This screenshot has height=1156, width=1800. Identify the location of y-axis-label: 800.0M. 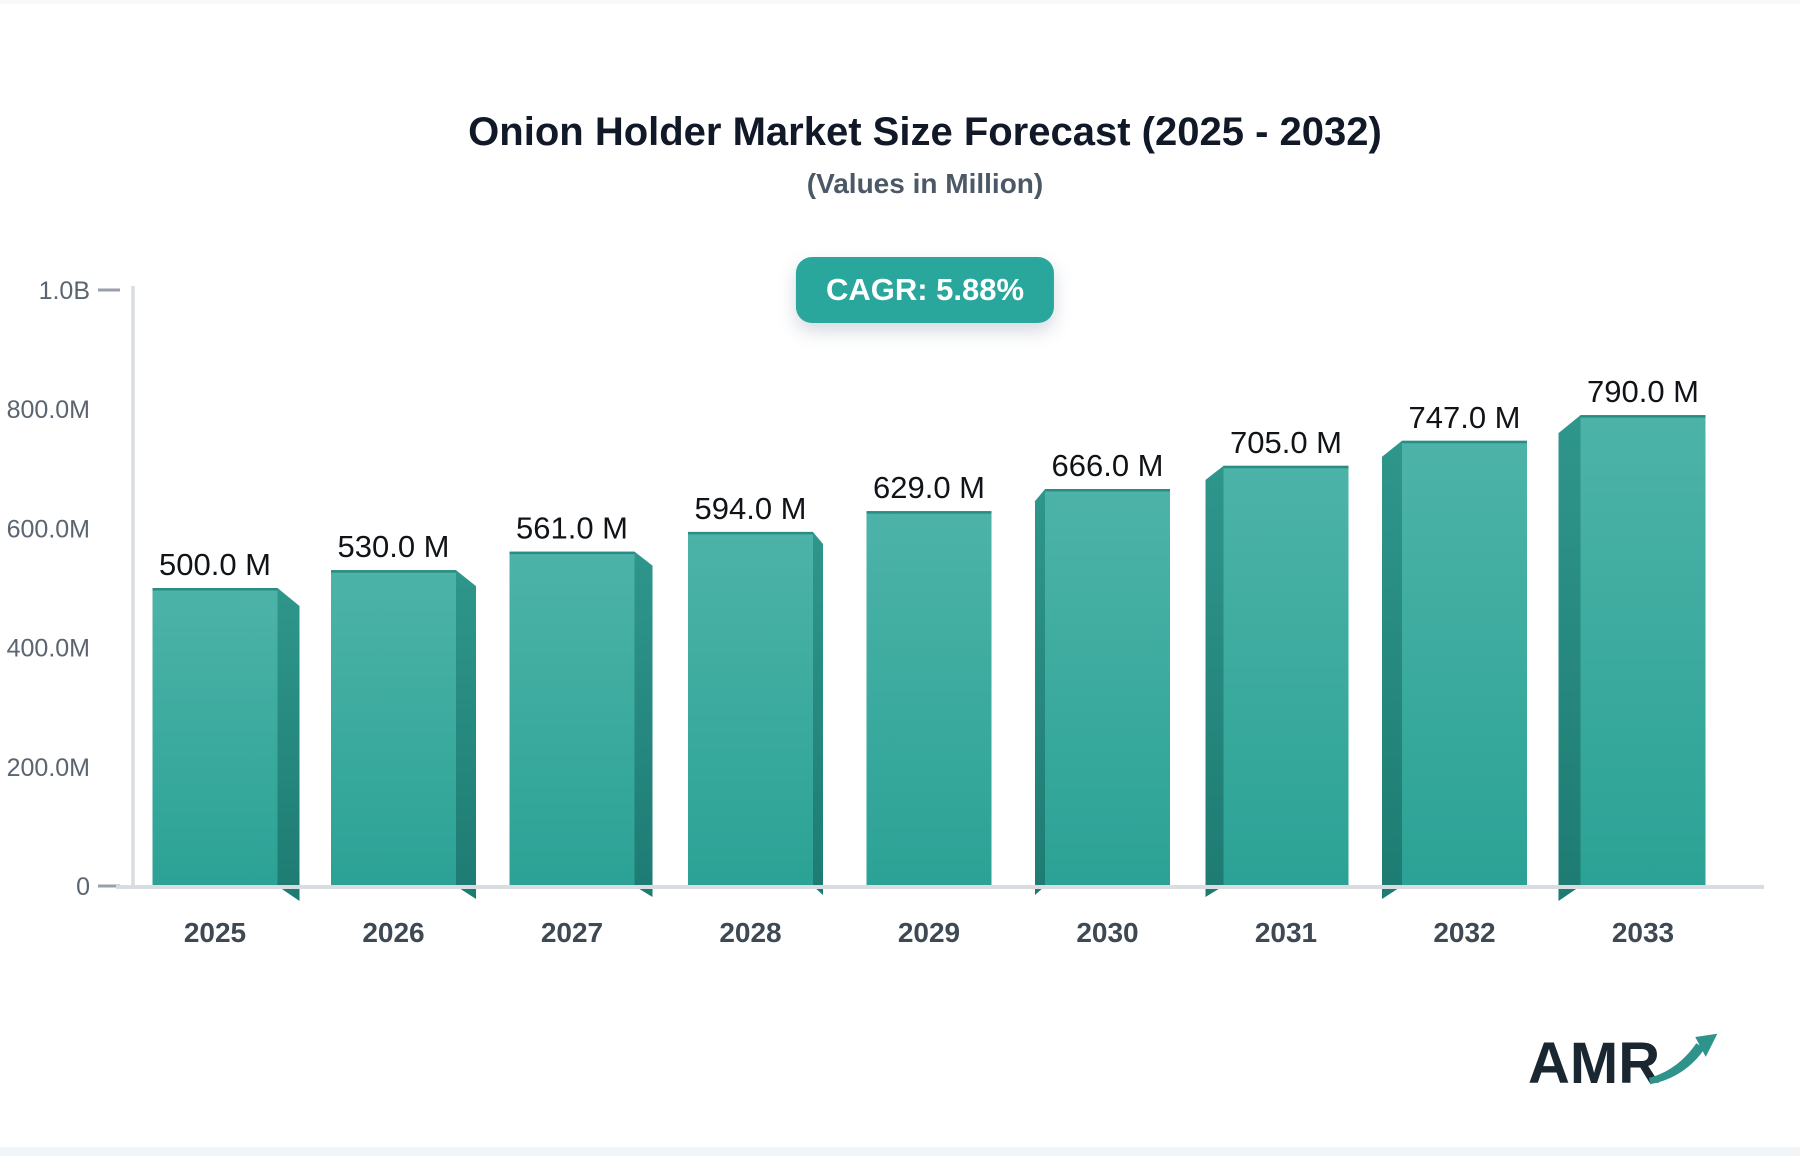
(48, 410).